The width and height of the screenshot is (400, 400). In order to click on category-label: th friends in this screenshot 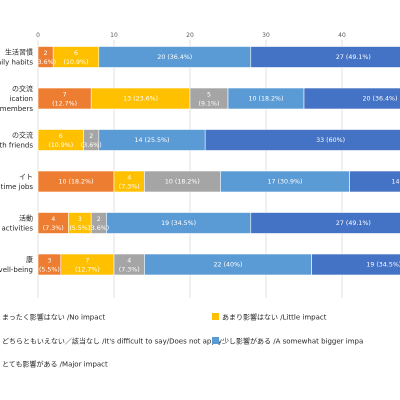, I will do `click(16, 146)`.